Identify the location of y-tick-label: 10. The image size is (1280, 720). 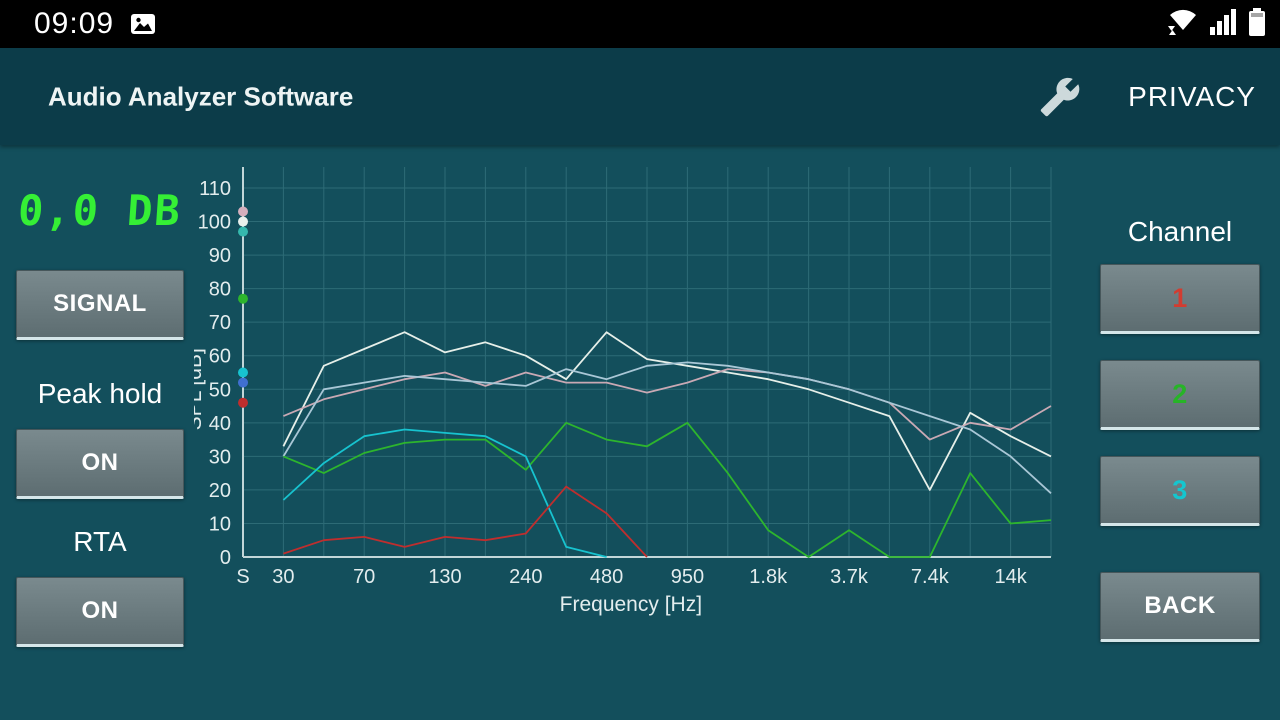
(220, 524).